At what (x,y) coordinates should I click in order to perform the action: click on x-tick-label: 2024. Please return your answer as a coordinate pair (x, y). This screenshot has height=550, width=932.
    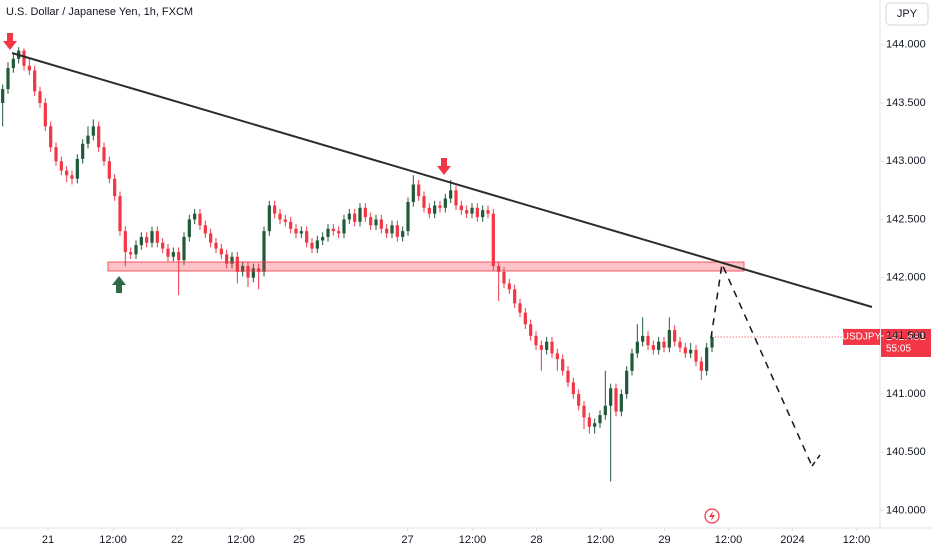
    Looking at the image, I should click on (792, 540).